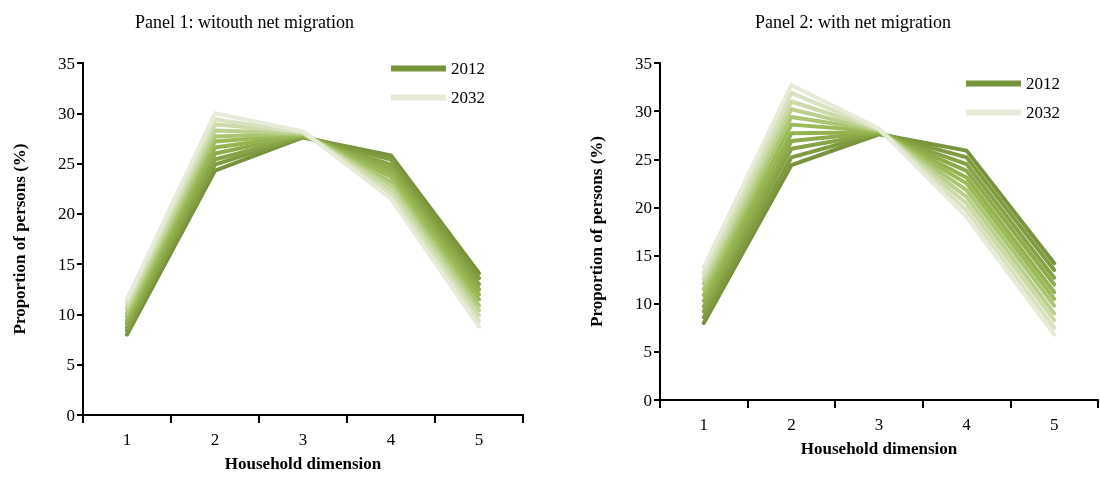  Describe the element at coordinates (244, 22) in the screenshot. I see `chart-title: Panel 1: witouth net migration` at that location.